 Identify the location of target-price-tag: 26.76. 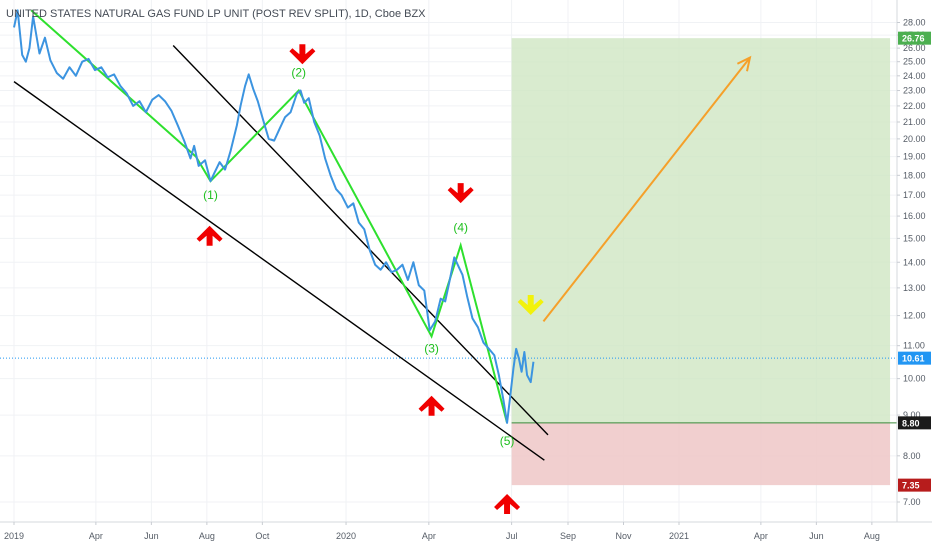
(913, 39).